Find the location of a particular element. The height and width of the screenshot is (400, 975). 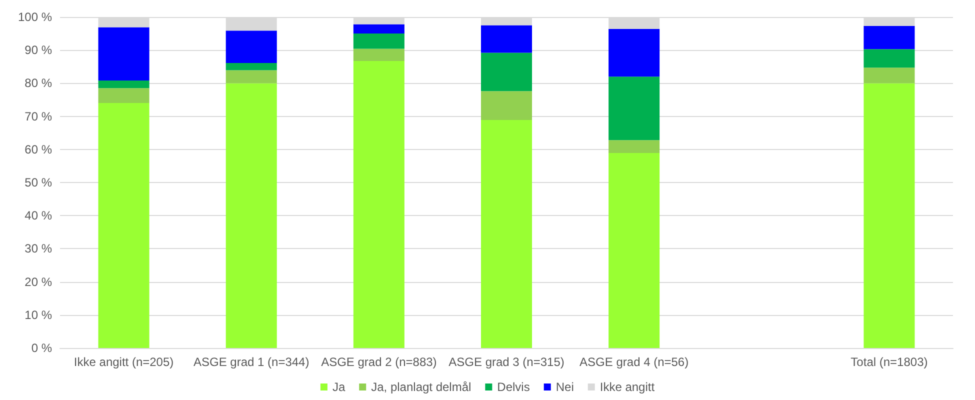

y-tick-label: 0 % is located at coordinates (41, 348).